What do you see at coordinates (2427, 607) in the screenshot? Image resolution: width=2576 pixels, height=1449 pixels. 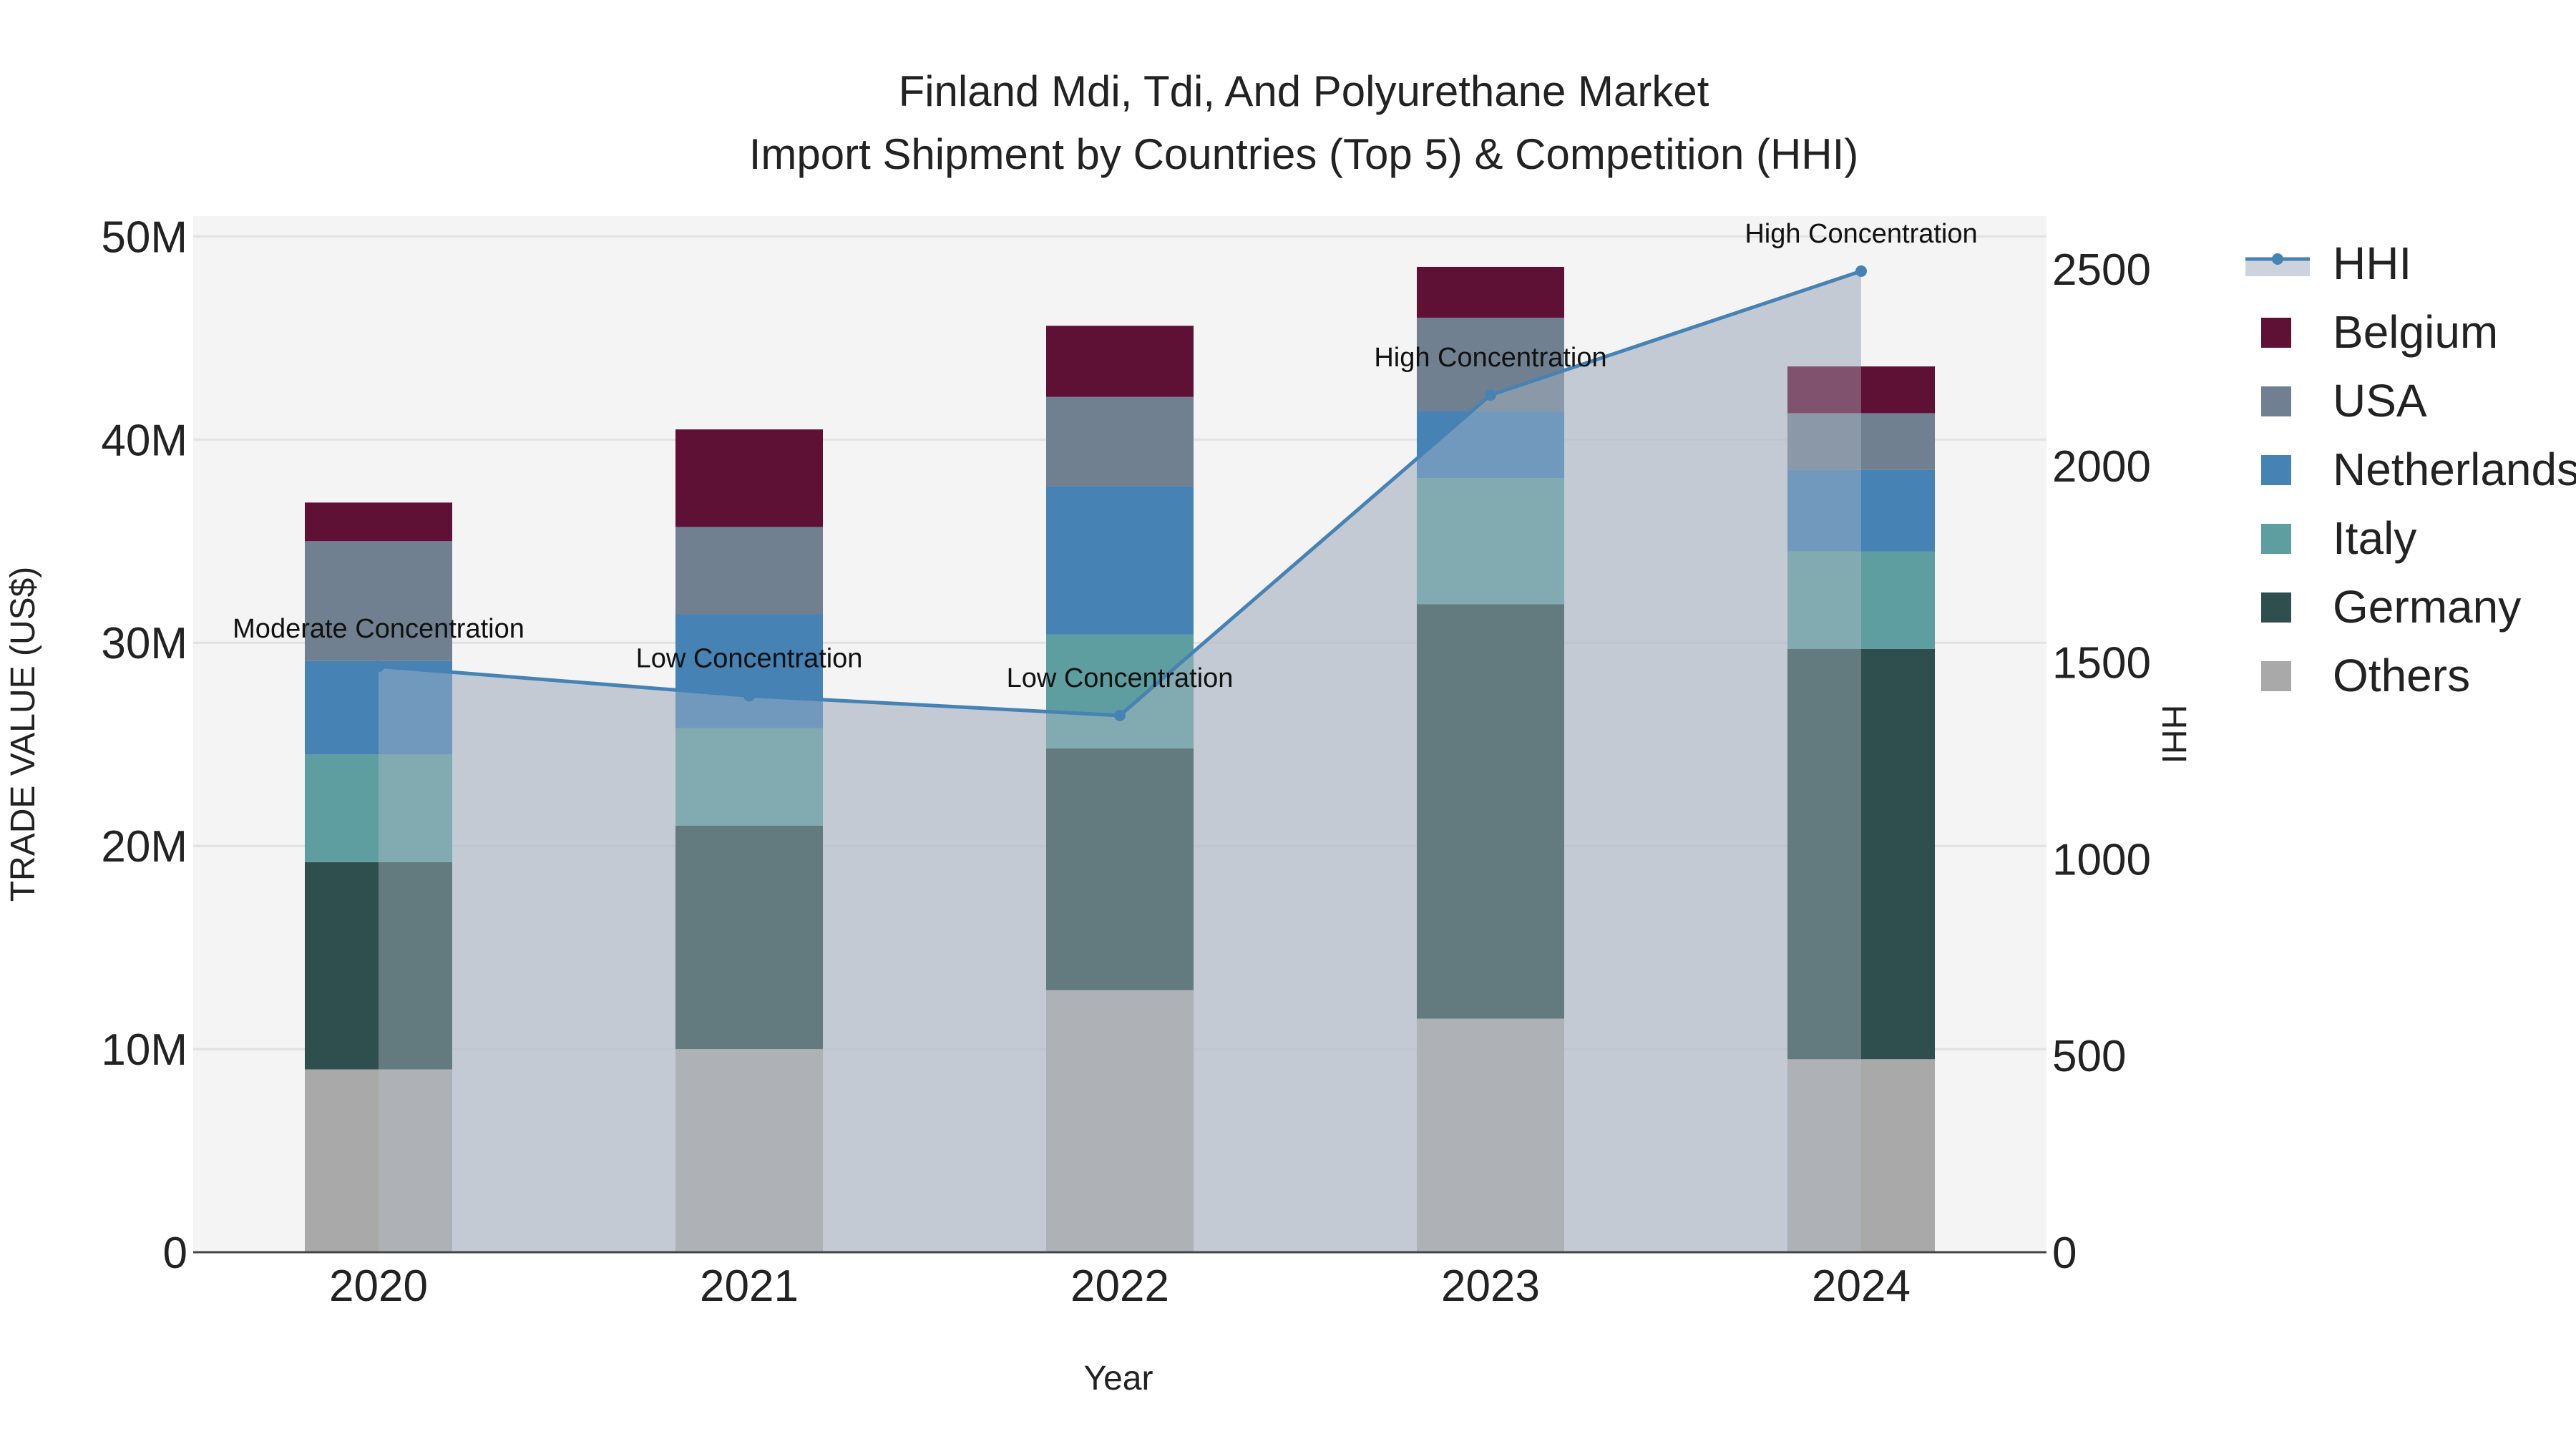 I see `legend-label-germany: Germany` at bounding box center [2427, 607].